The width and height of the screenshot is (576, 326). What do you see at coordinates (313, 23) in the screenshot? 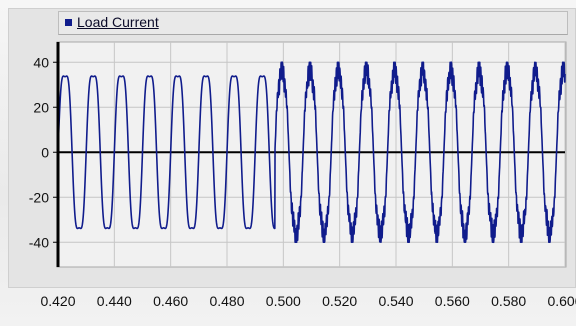
I see `legend: Load Current` at bounding box center [313, 23].